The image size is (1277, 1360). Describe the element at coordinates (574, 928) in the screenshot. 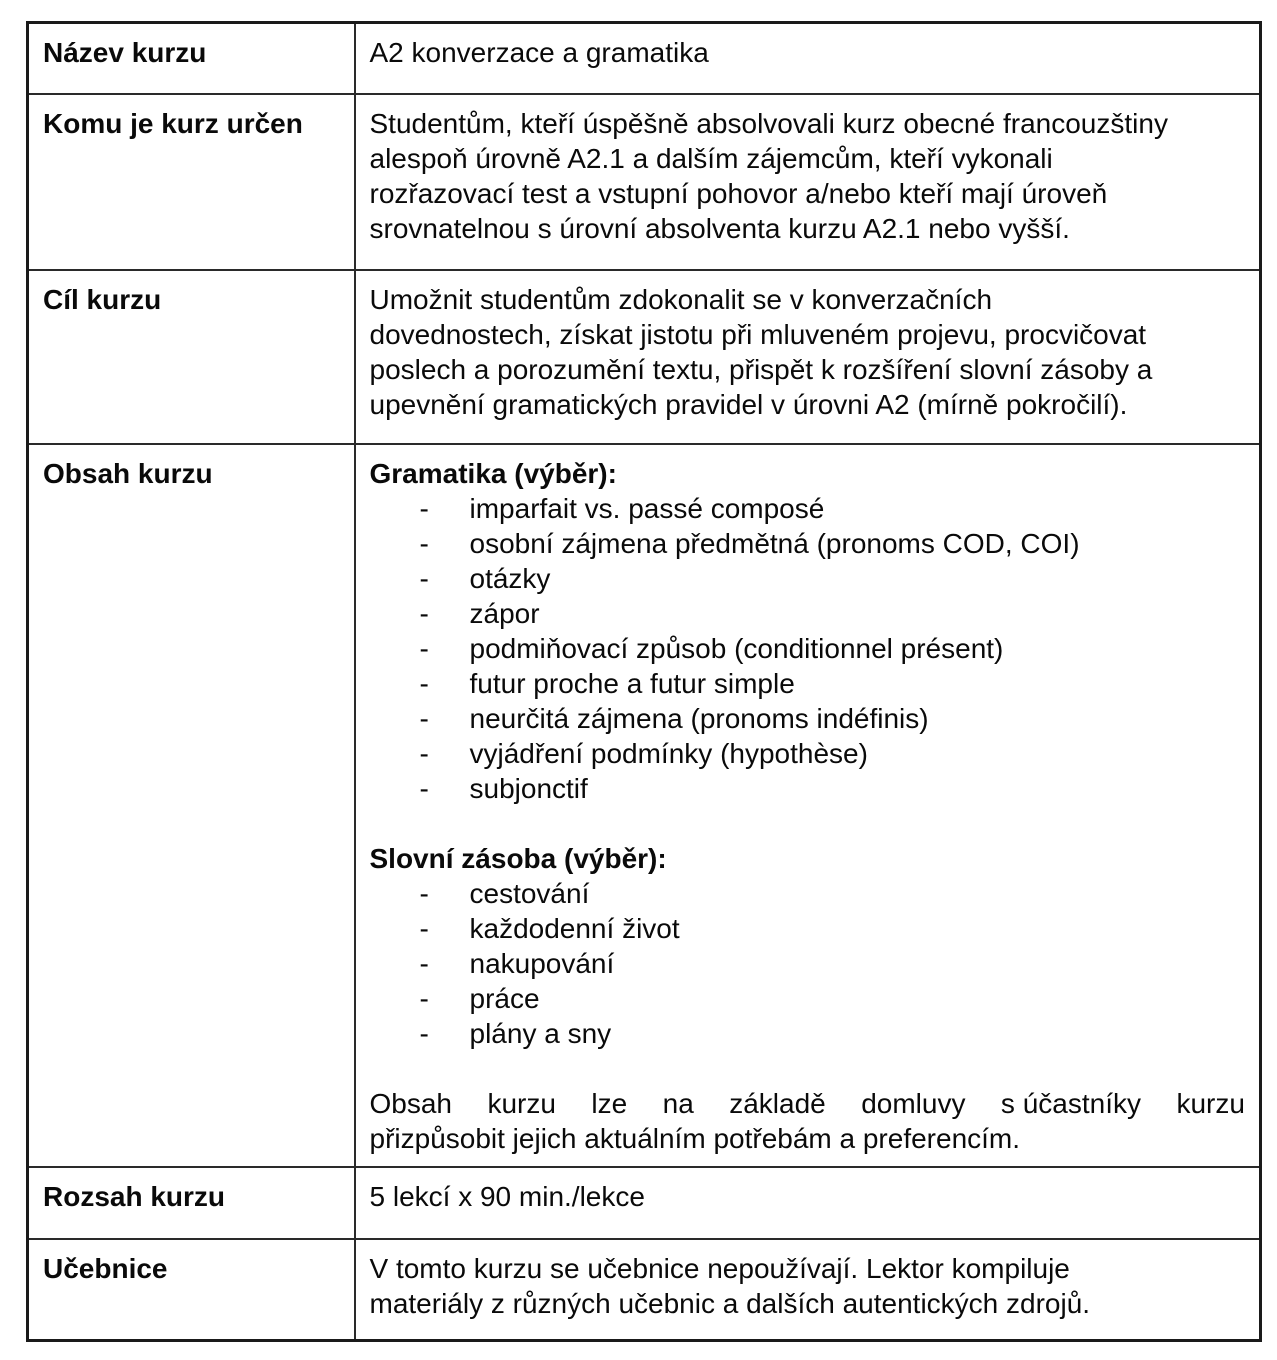

I see `list-item-text: každodenní život` at that location.